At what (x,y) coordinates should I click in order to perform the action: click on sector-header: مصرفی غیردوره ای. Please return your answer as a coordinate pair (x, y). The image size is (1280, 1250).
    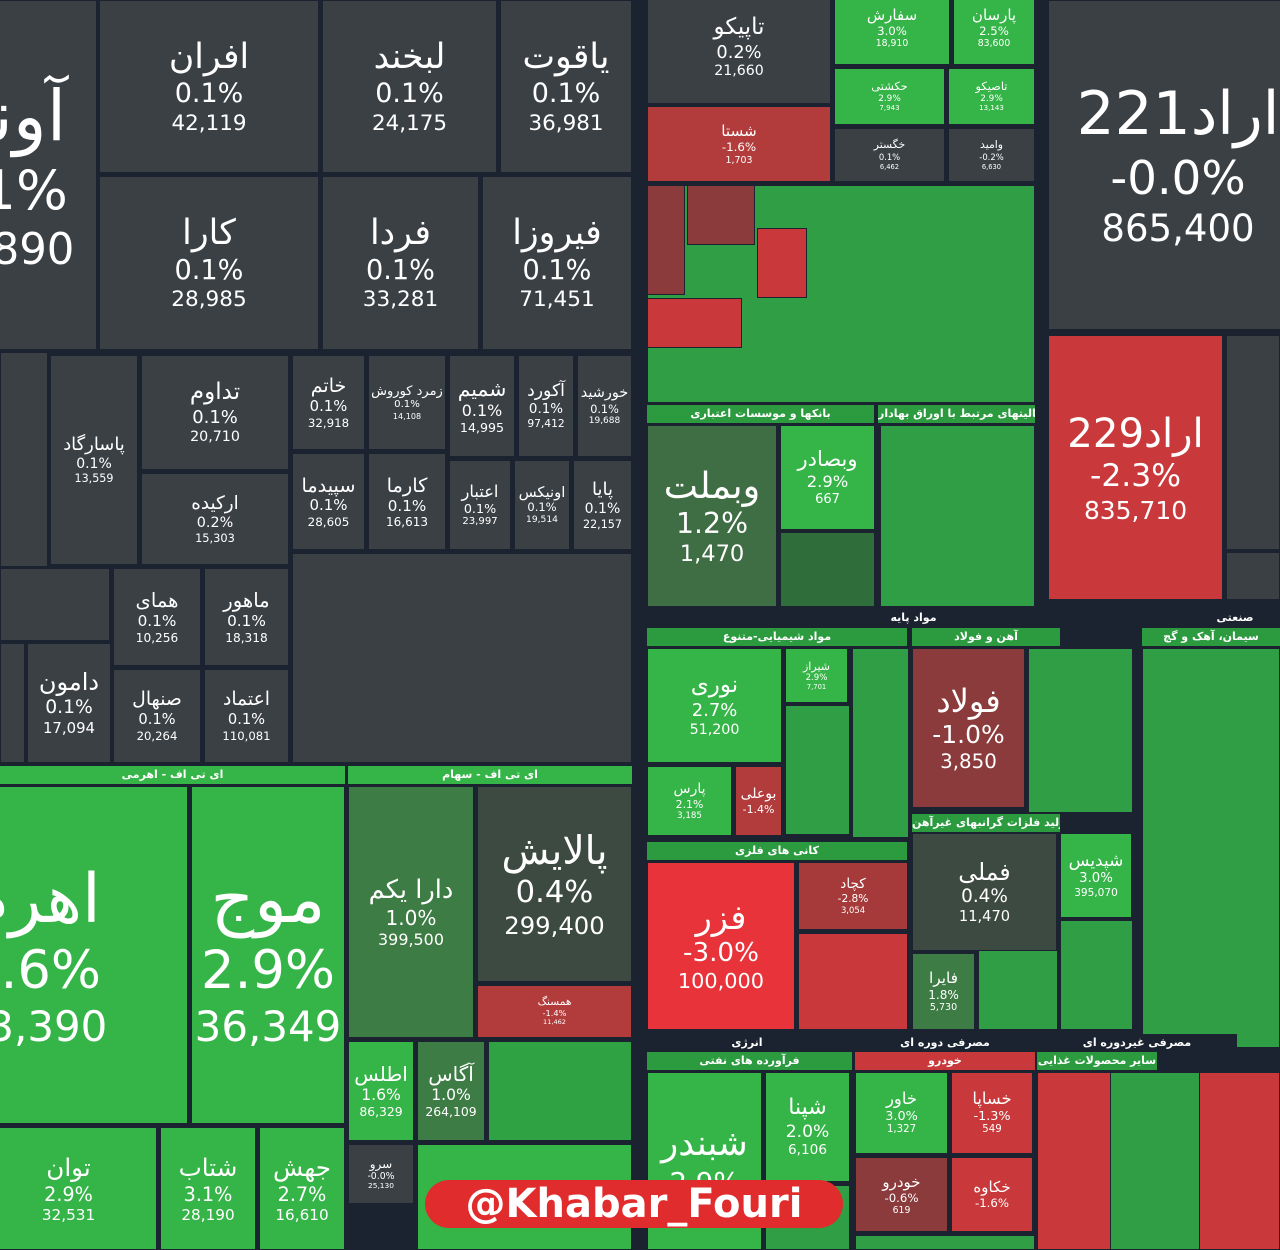
    Looking at the image, I should click on (1137, 1043).